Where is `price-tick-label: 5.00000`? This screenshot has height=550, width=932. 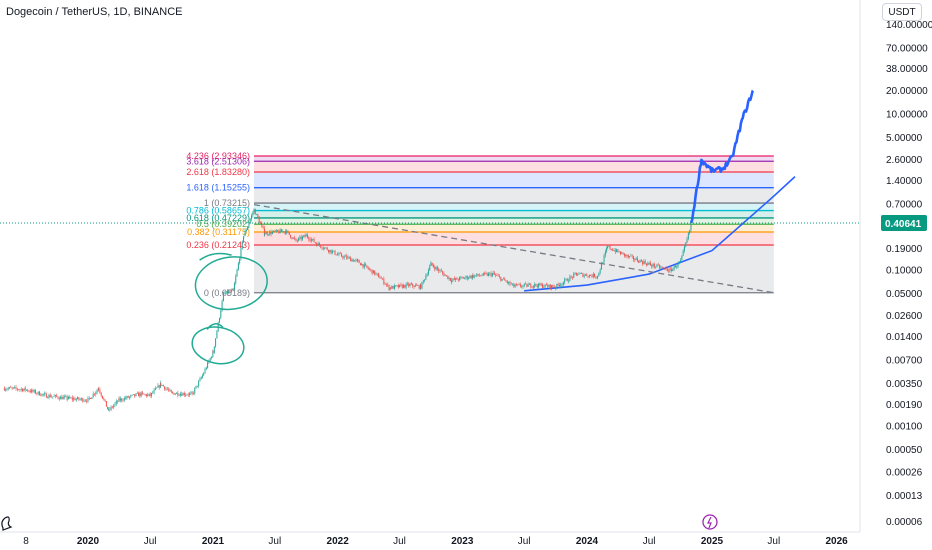 price-tick-label: 5.00000 is located at coordinates (904, 138).